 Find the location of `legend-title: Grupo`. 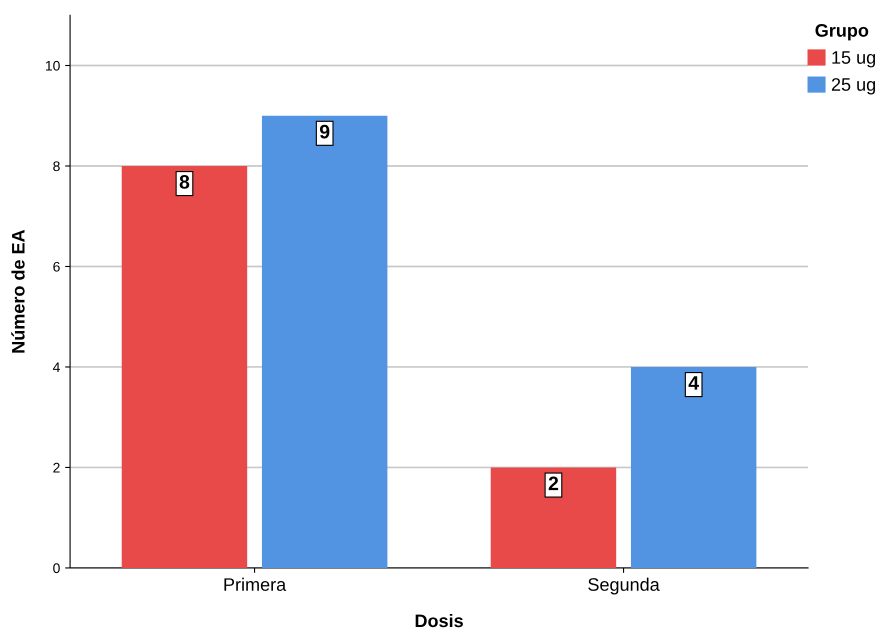

legend-title: Grupo is located at coordinates (842, 32).